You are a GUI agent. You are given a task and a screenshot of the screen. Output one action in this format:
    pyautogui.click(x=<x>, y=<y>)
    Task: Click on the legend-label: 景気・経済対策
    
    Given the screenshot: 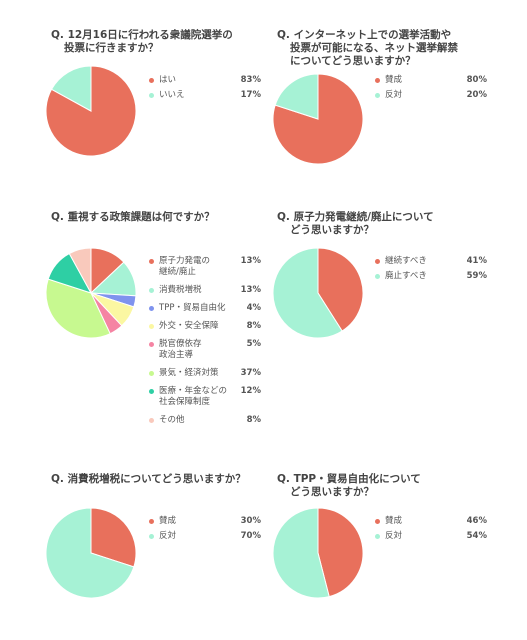 What is the action you would take?
    pyautogui.click(x=189, y=373)
    